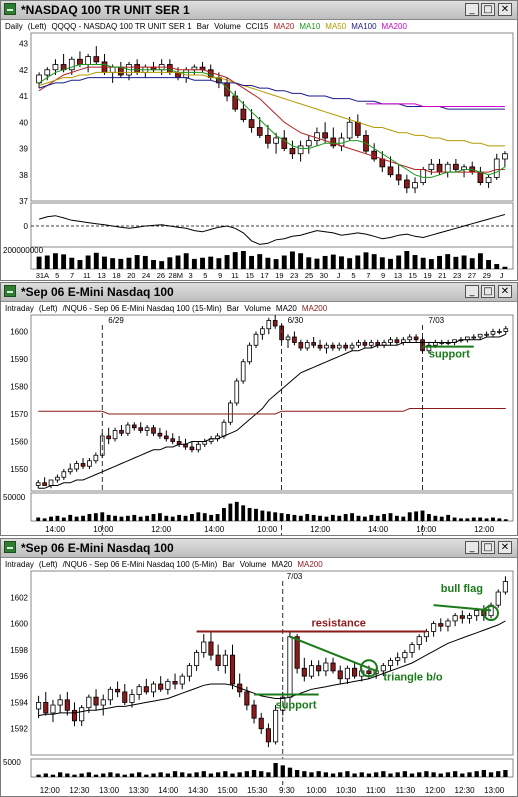 The width and height of the screenshot is (518, 797). Describe the element at coordinates (19, 469) in the screenshot. I see `fifteen-min-y-tick-label: 1550` at that location.